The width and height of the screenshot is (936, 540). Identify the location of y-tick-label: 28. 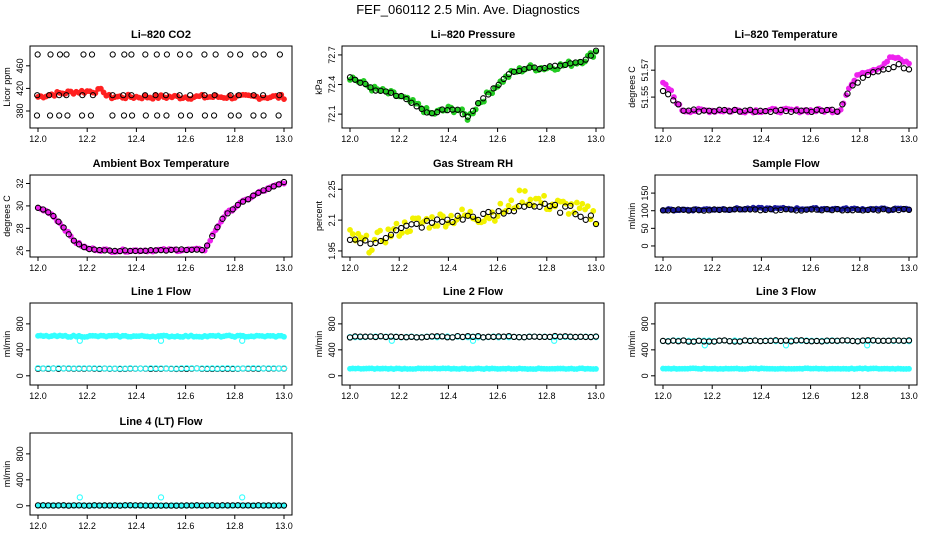
(20, 228).